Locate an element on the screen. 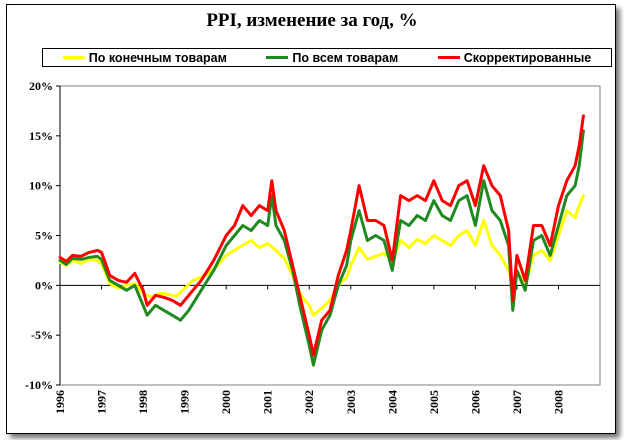  x-tick-label: 2003 is located at coordinates (351, 402).